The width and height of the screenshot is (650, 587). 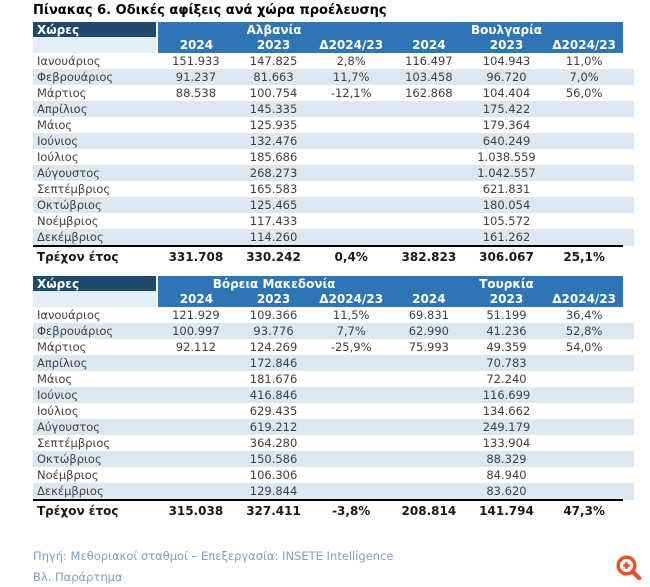 What do you see at coordinates (506, 141) in the screenshot?
I see `value-cell: 640.249` at bounding box center [506, 141].